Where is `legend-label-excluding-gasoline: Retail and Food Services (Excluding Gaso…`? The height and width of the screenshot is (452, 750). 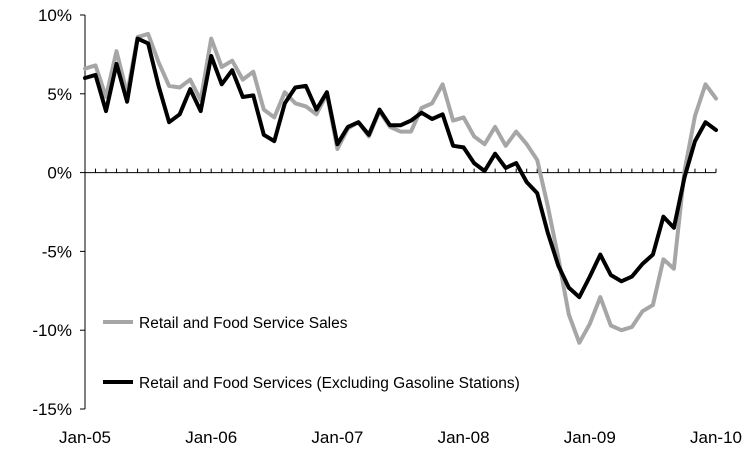
legend-label-excluding-gasoline: Retail and Food Services (Excluding Gaso… is located at coordinates (329, 383).